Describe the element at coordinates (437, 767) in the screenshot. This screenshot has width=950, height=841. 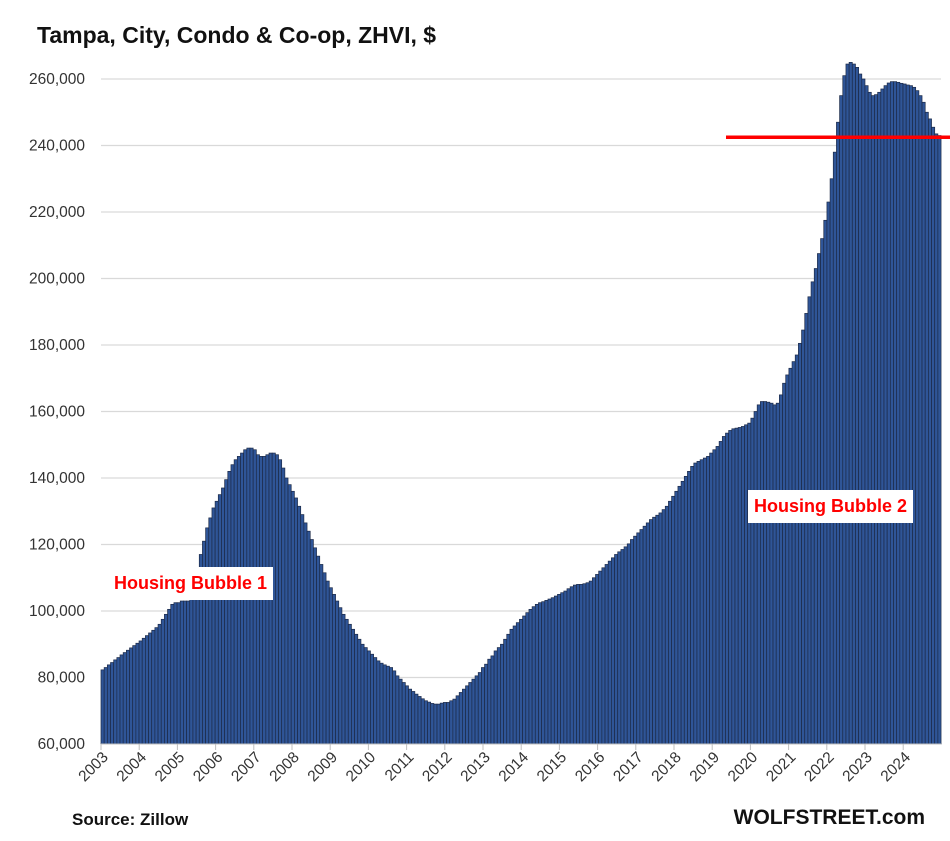
I see `x-tick-label: 2012` at that location.